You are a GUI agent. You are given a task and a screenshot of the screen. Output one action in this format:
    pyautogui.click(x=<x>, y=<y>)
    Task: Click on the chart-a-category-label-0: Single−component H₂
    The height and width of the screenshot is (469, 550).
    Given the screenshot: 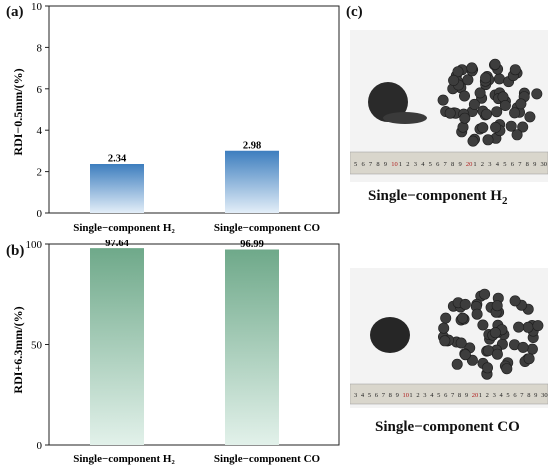 What is the action you would take?
    pyautogui.click(x=124, y=228)
    